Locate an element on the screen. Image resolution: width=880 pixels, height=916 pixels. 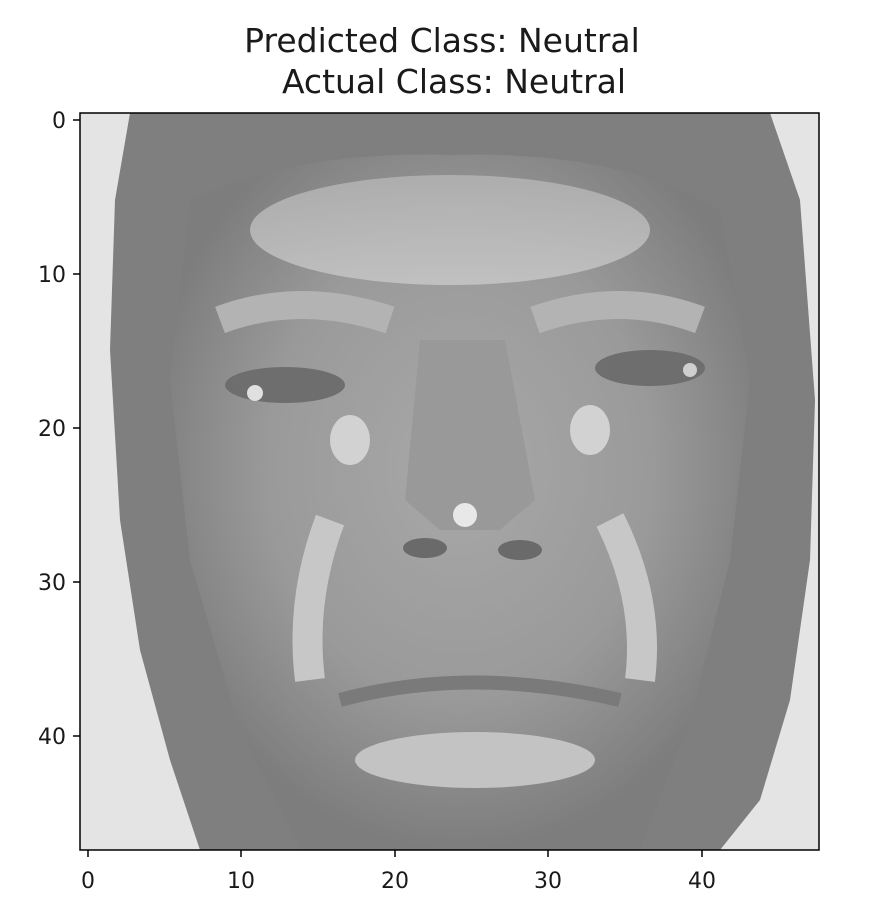
x-tick-label: 10 is located at coordinates (241, 881).